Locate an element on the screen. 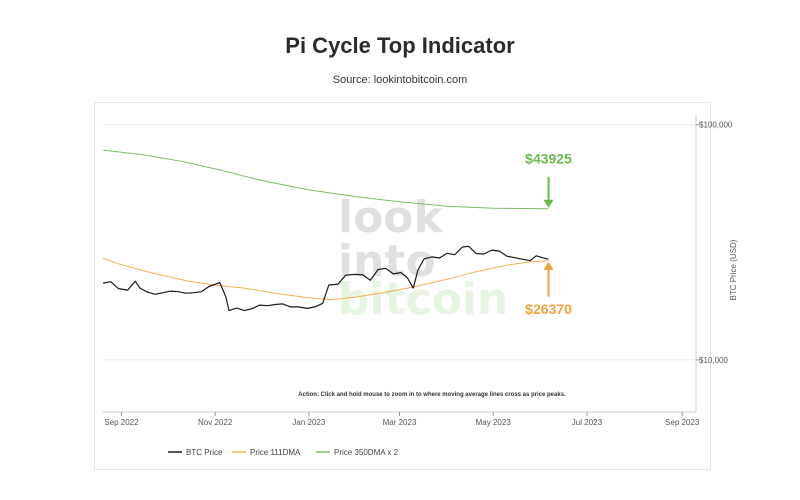 Image resolution: width=800 pixels, height=500 pixels. series-line-btc-price is located at coordinates (325, 278).